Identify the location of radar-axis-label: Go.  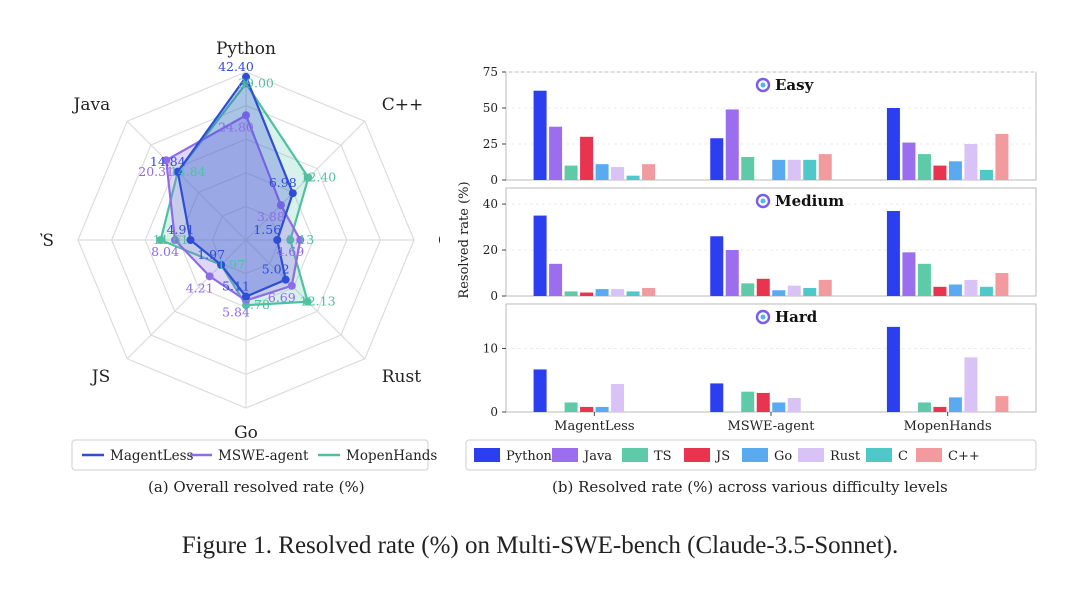
(246, 433).